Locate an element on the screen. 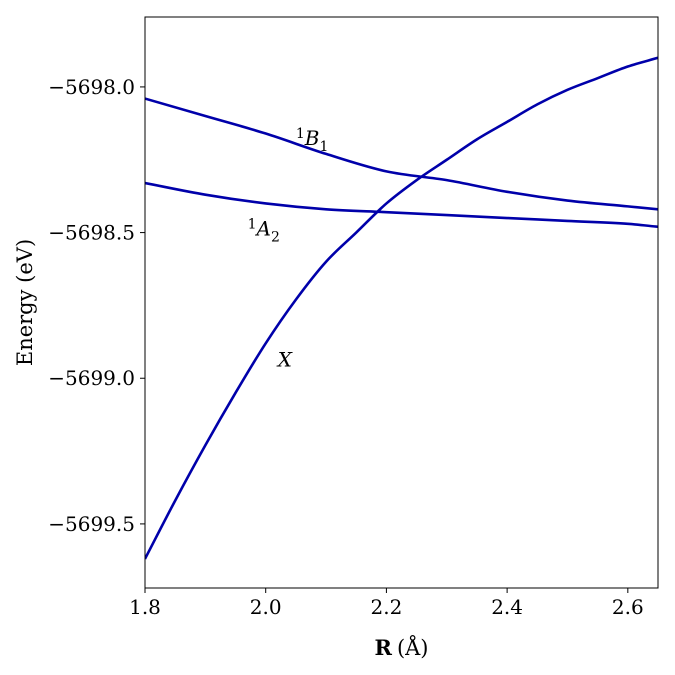 The height and width of the screenshot is (675, 675). x-axis: 1.8 2.0 2.2 2.4 2.6 is located at coordinates (386, 603).